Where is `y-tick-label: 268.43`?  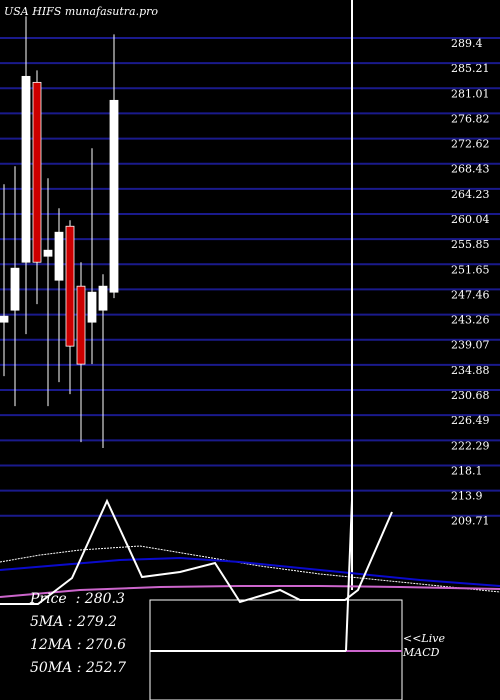 y-tick-label: 268.43 is located at coordinates (470, 169).